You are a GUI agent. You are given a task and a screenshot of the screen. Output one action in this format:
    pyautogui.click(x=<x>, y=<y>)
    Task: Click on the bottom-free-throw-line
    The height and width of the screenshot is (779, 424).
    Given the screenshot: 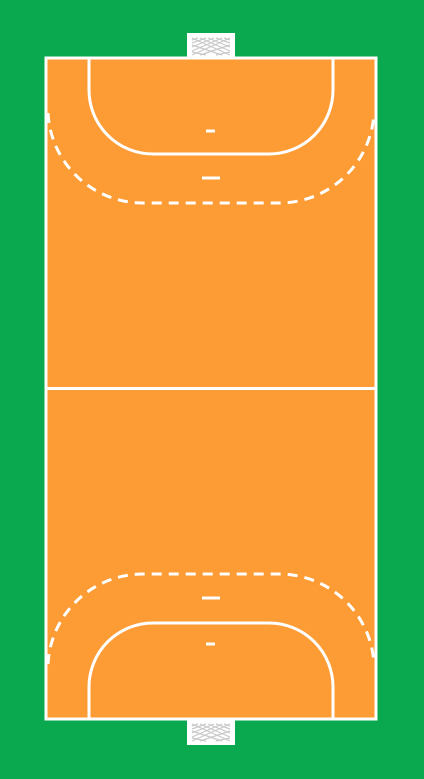 What is the action you would take?
    pyautogui.click(x=211, y=618)
    